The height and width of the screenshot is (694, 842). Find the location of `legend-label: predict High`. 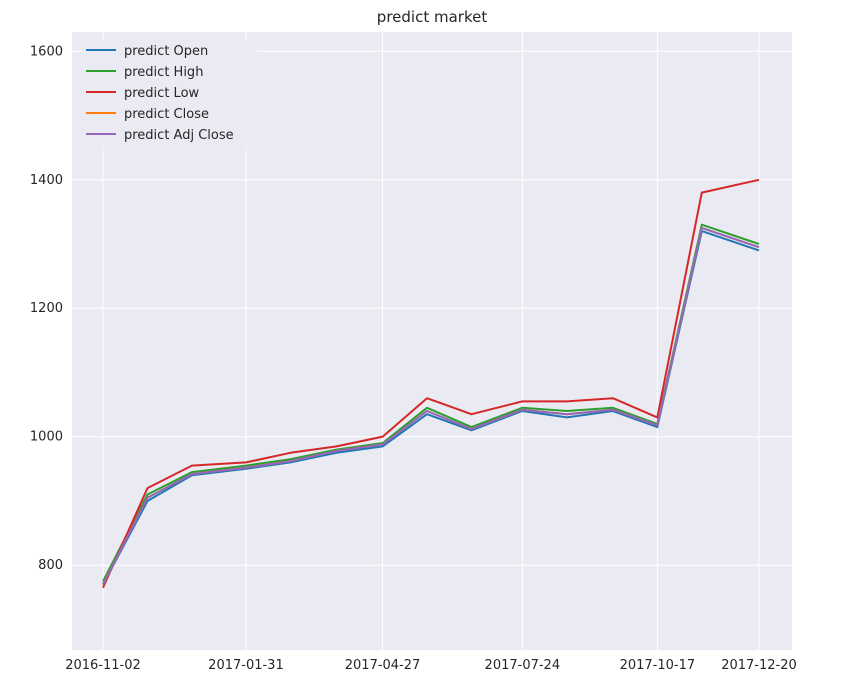

legend-label: predict High is located at coordinates (163, 72).